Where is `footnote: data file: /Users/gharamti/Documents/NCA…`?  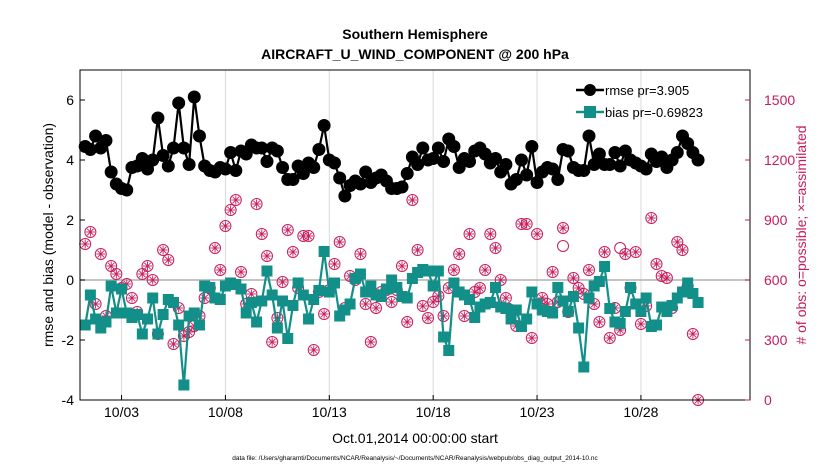 footnote: data file: /Users/gharamti/Documents/NCA… is located at coordinates (415, 458).